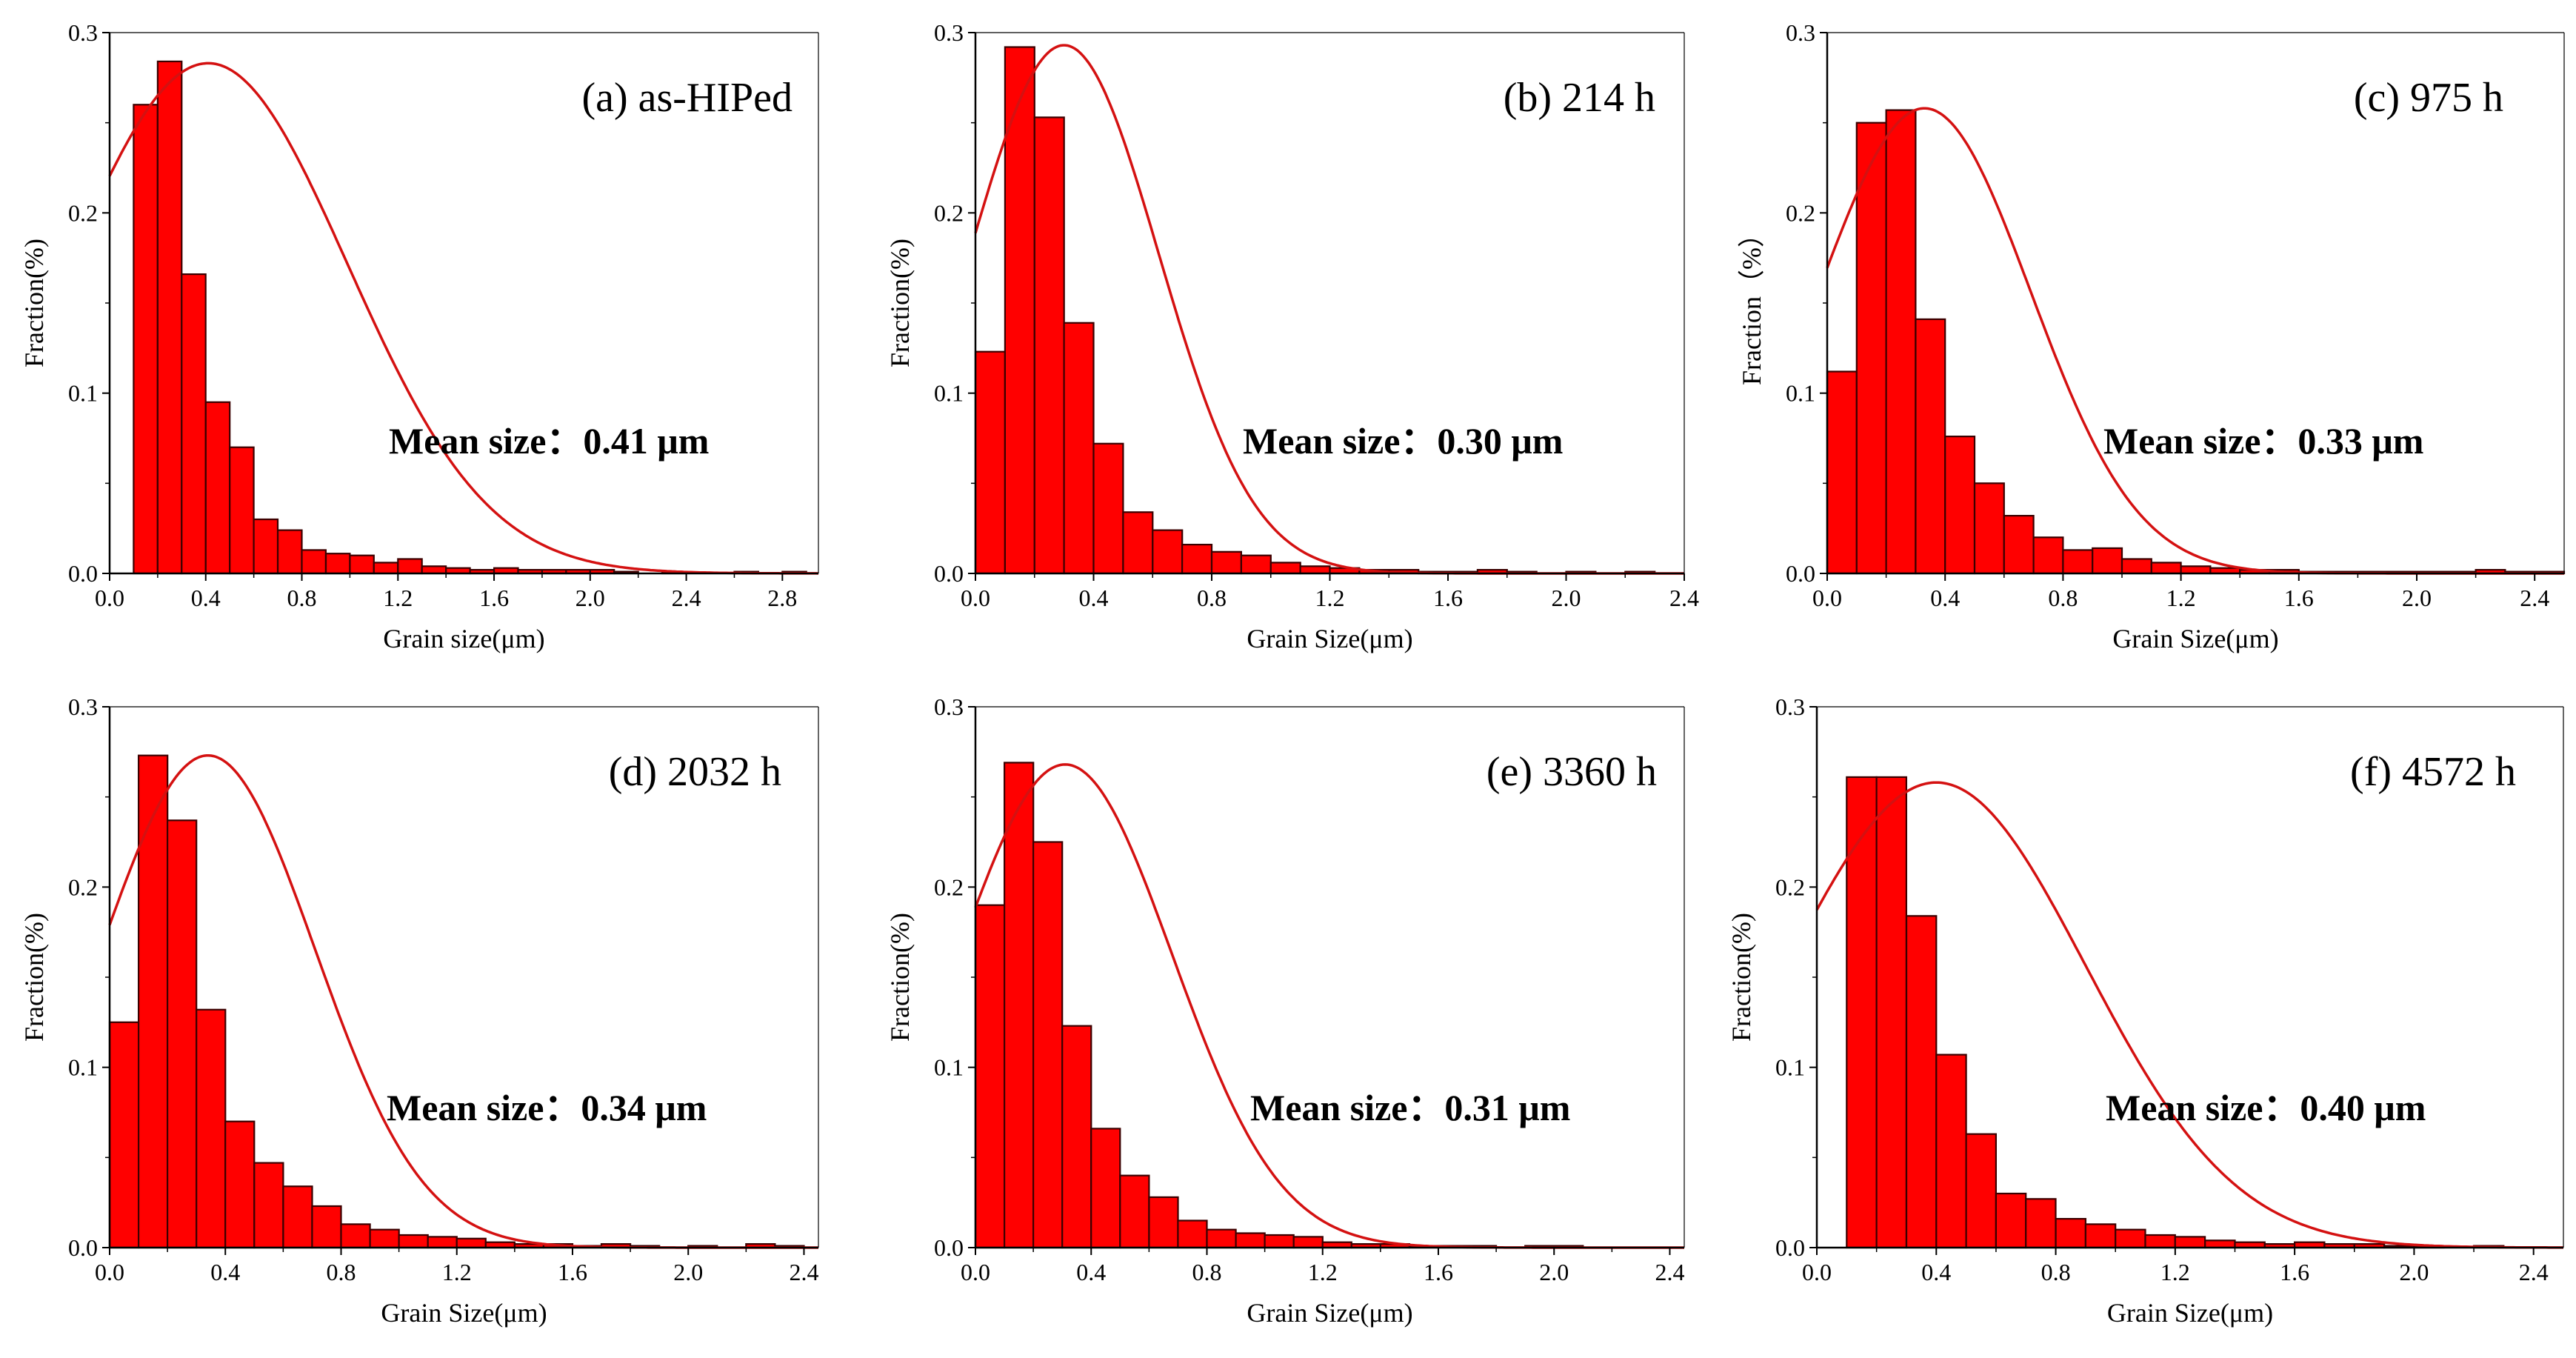 This screenshot has height=1358, width=2576. I want to click on panel-title: (c) 975 h, so click(2428, 98).